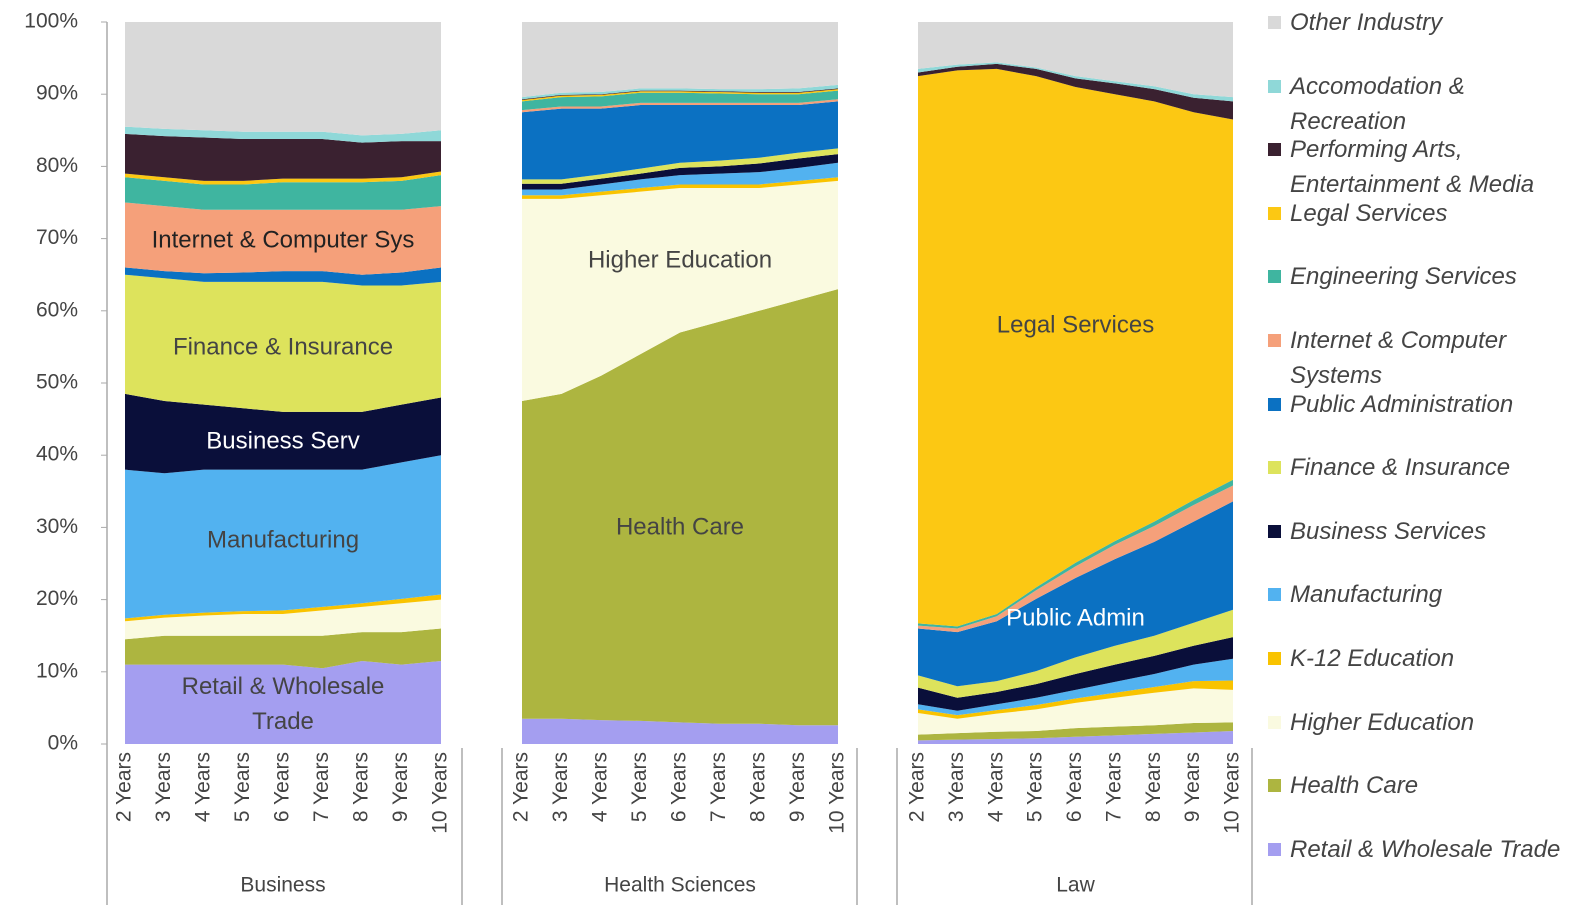  What do you see at coordinates (57, 670) in the screenshot?
I see `y-tick-label: 10%` at bounding box center [57, 670].